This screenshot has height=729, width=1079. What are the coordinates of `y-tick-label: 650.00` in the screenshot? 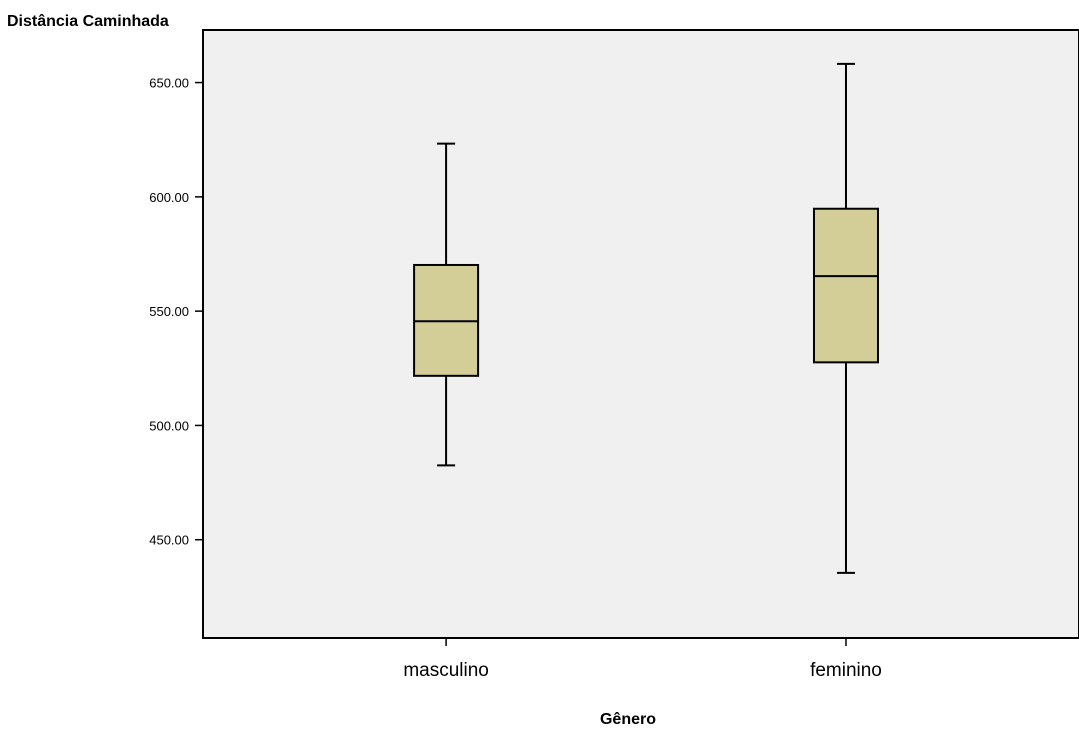 It's located at (169, 83).